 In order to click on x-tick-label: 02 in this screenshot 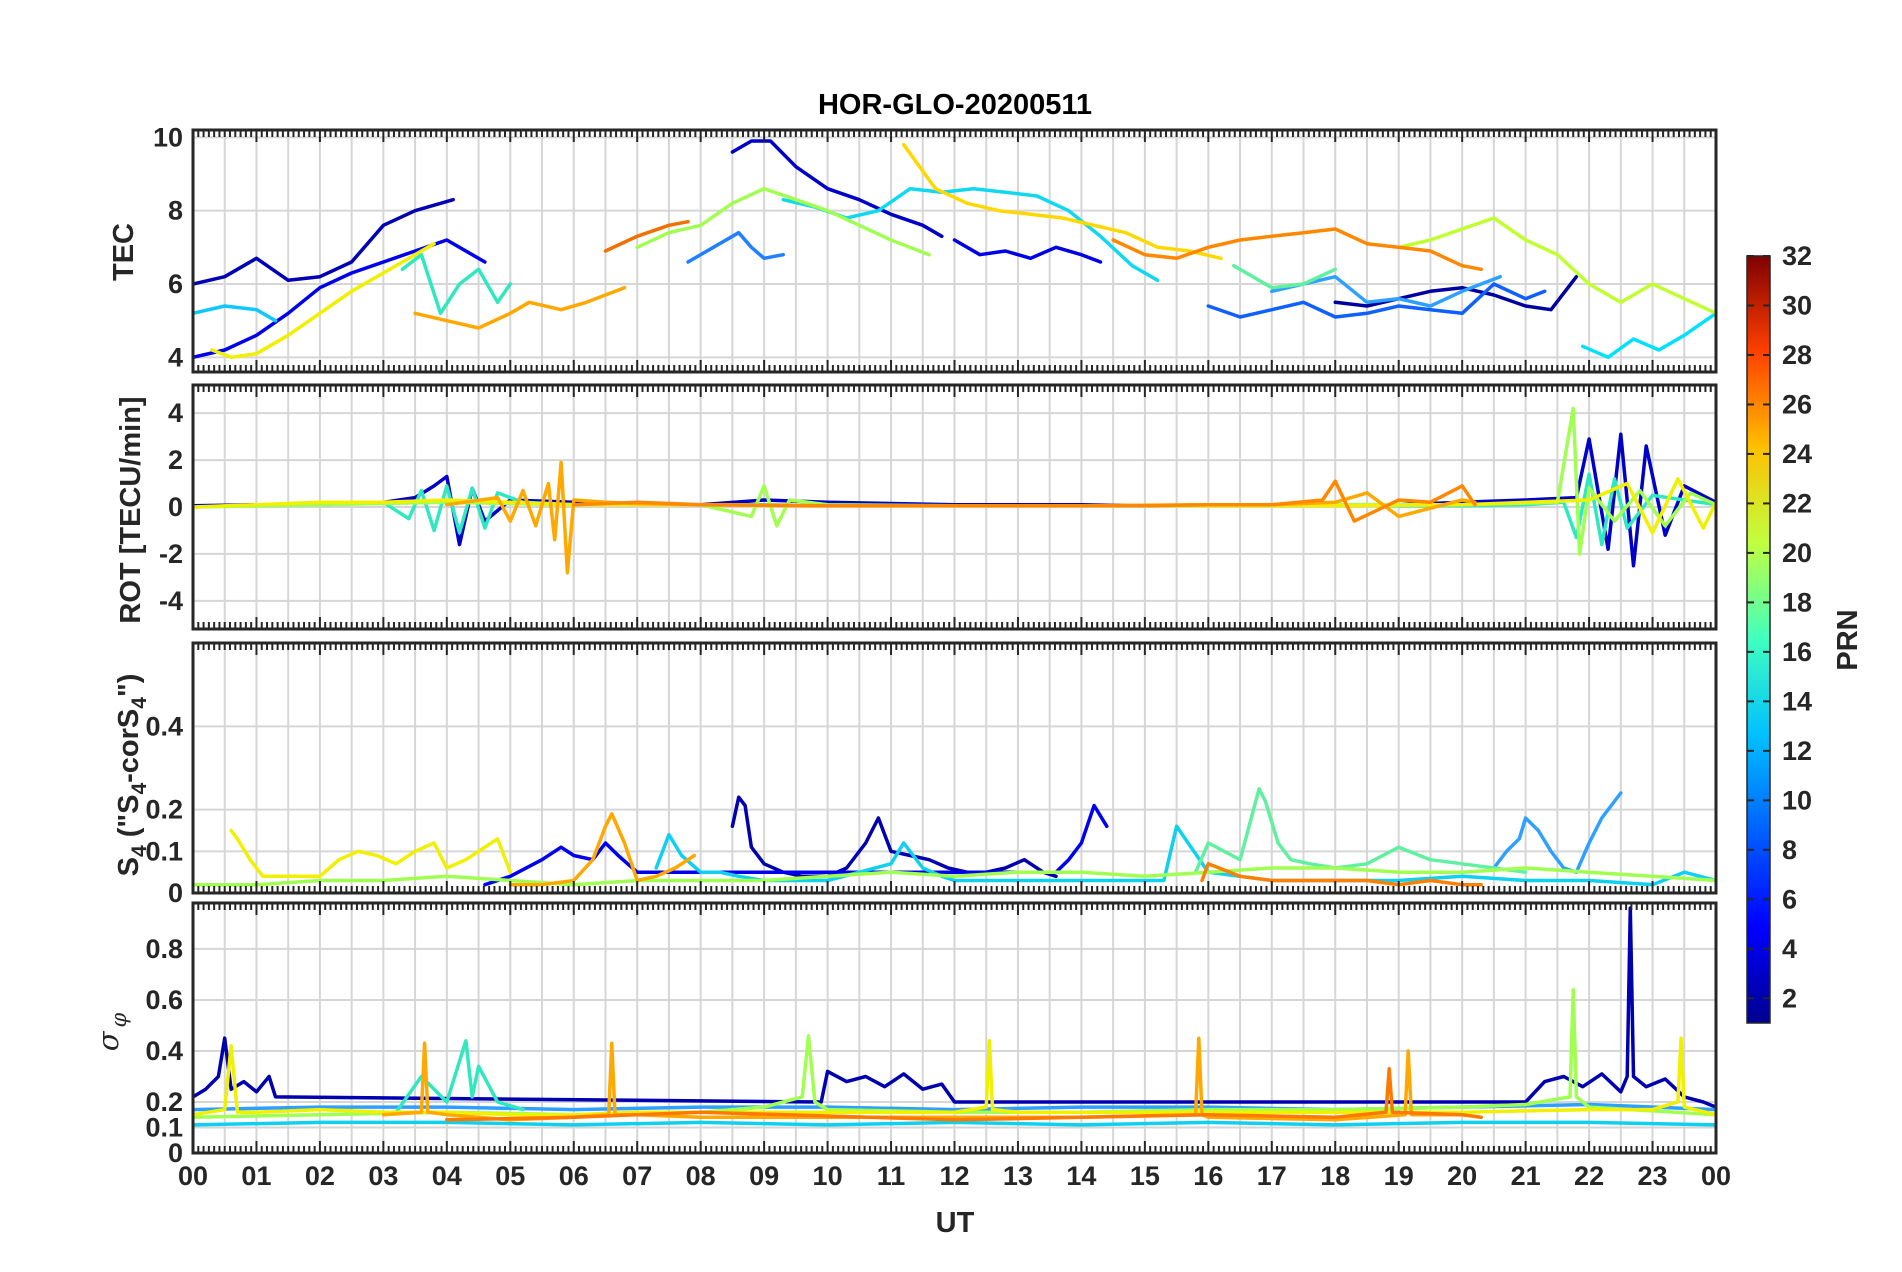, I will do `click(320, 1176)`.